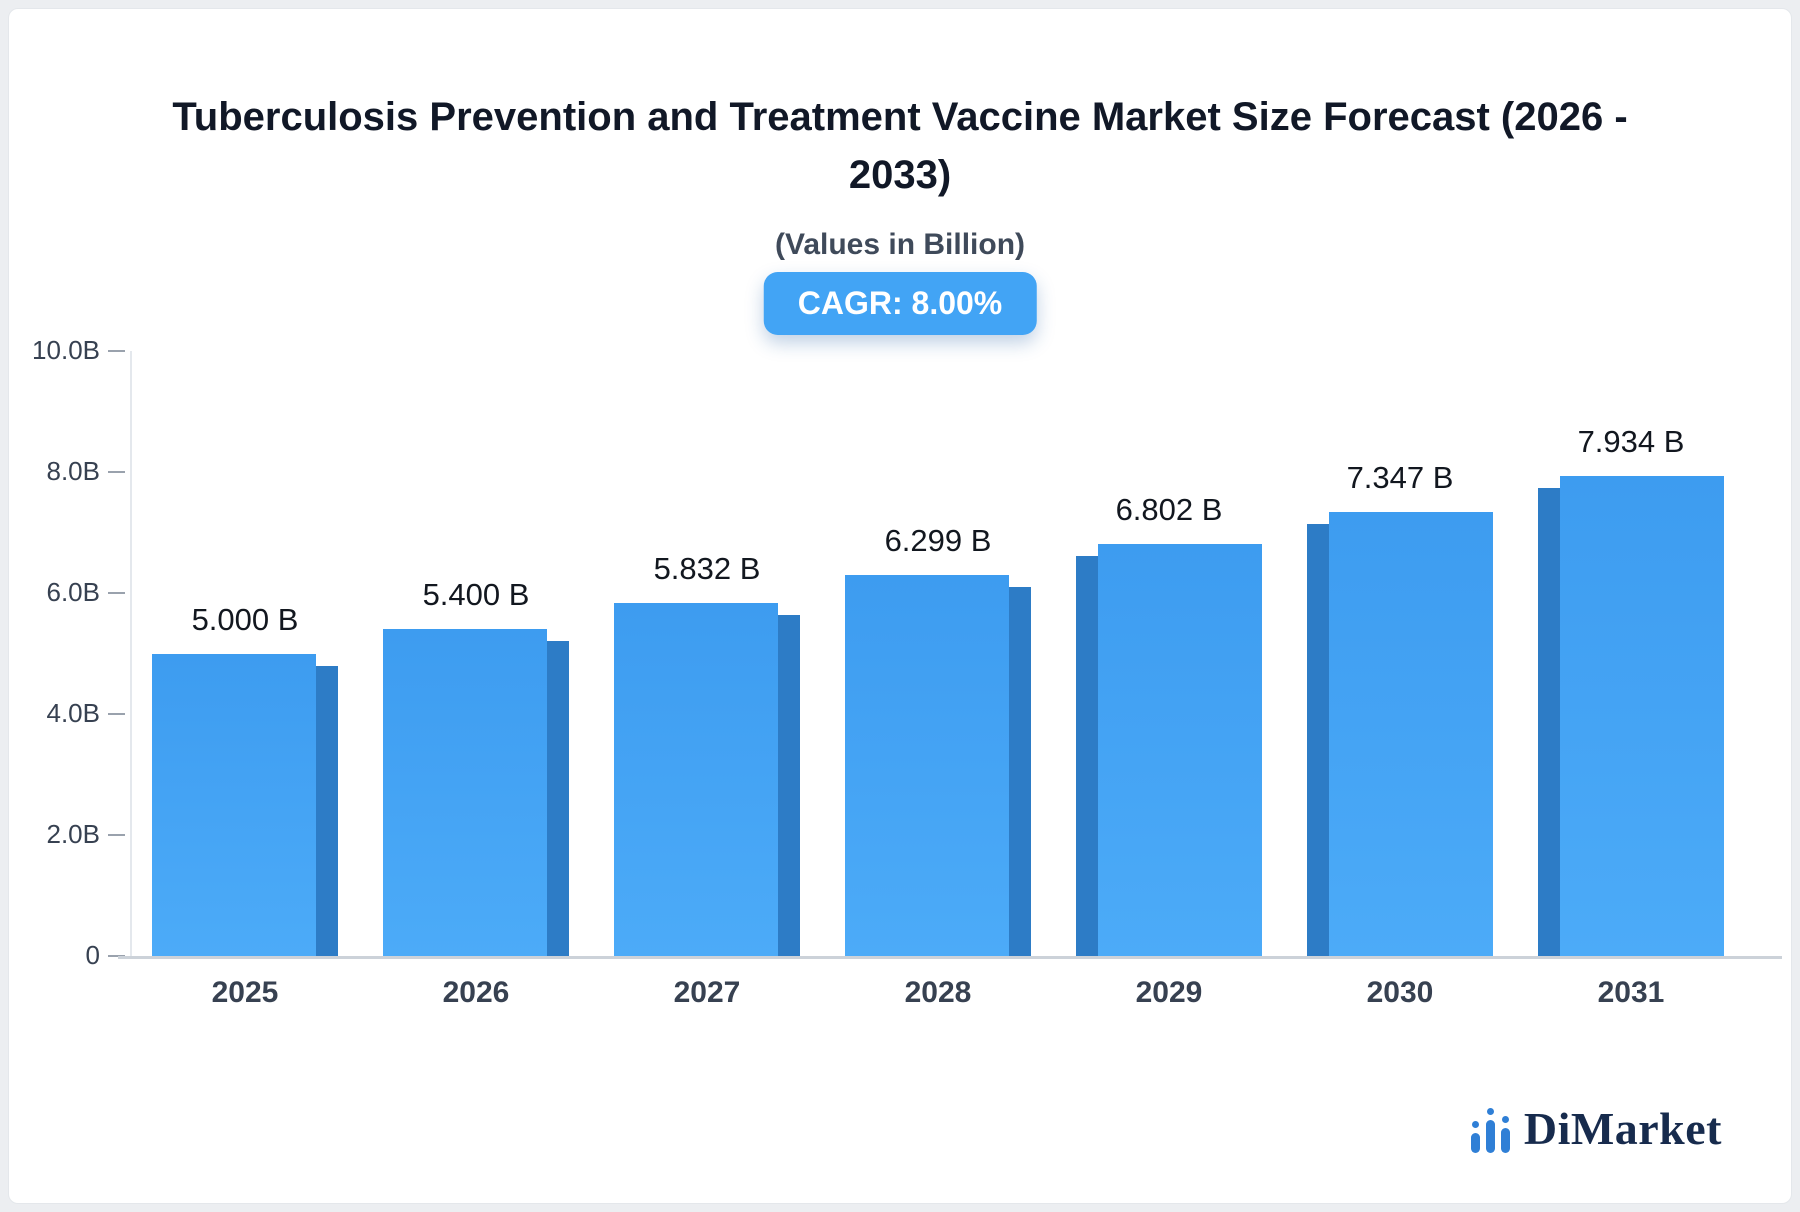  I want to click on bar-value-label: 6.802 B, so click(1169, 510).